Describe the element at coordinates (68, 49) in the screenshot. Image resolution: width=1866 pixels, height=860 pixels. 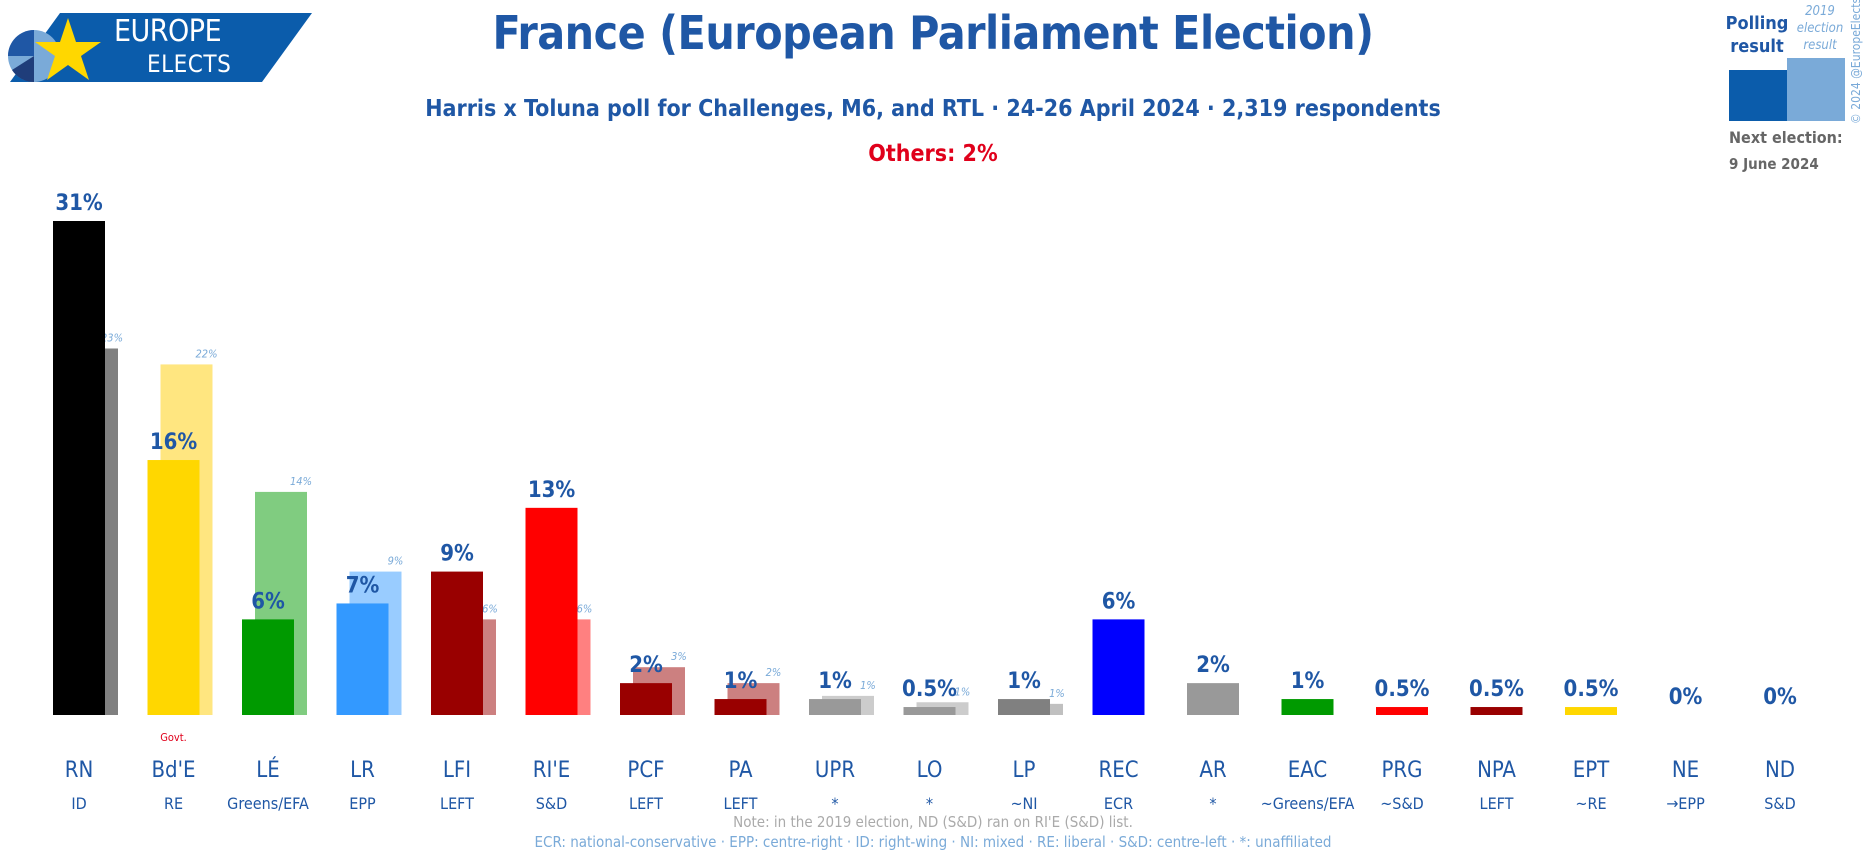
I see `logo-star-icon` at that location.